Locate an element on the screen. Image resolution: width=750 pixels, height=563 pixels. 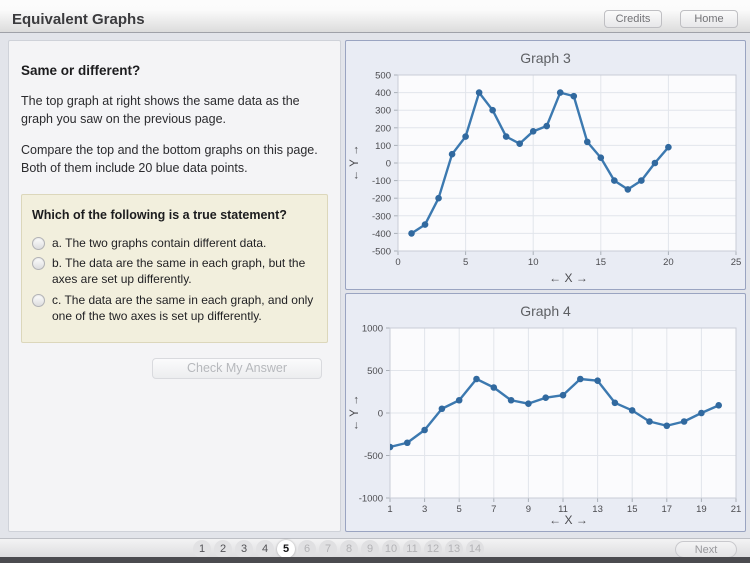
check-my-answer-button: Check My Answer is located at coordinates (237, 368).